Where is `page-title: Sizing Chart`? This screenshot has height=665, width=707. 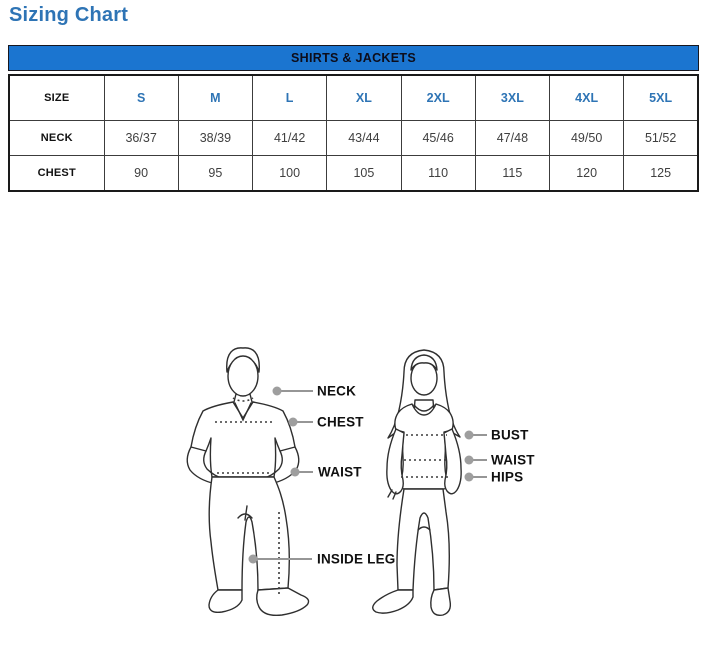 page-title: Sizing Chart is located at coordinates (69, 15).